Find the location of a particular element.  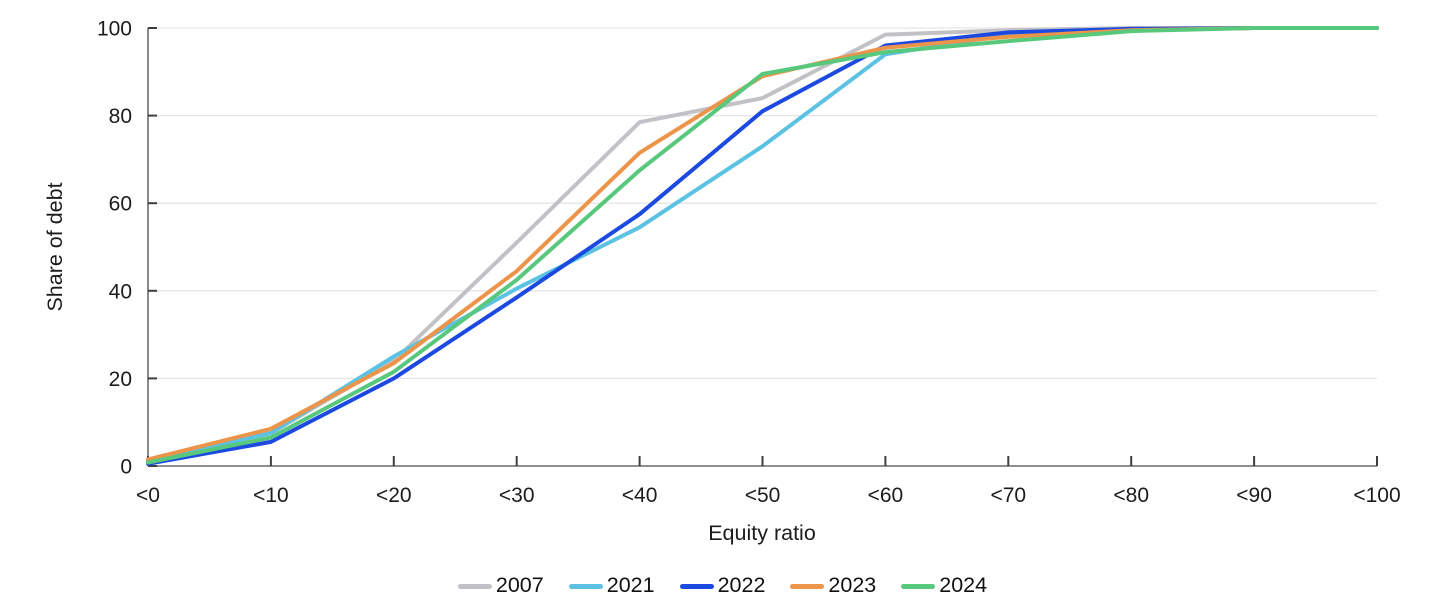

y-axis-title: Share of debt is located at coordinates (55, 246).